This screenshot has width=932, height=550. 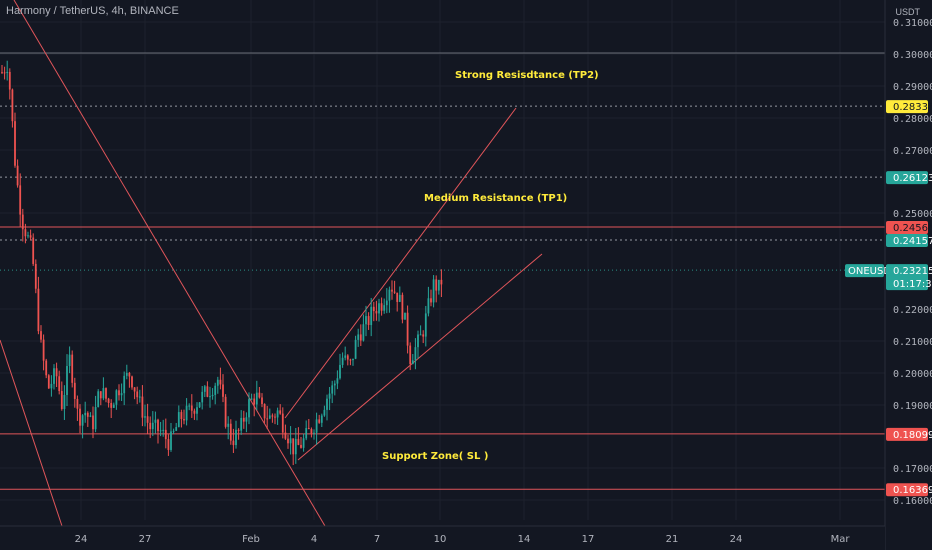 What do you see at coordinates (442, 537) in the screenshot?
I see `time-axis: 24 27 Feb 4 7 10 14 17 21 24 Mar` at bounding box center [442, 537].